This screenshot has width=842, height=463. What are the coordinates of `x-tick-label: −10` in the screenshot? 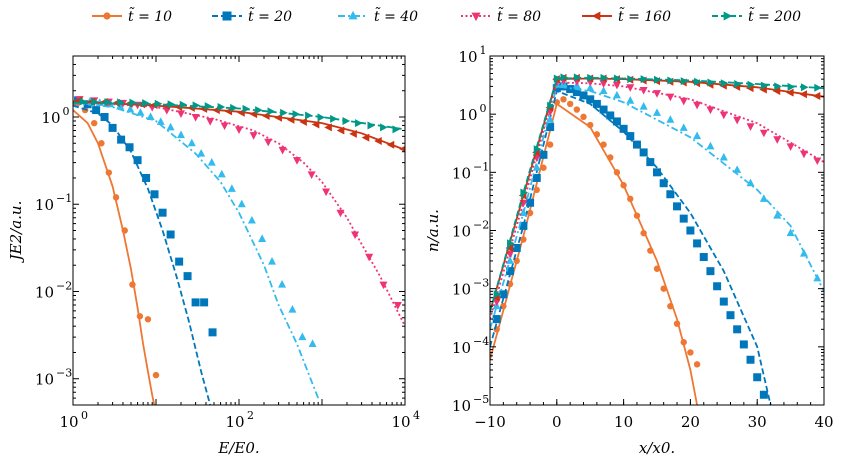 It's located at (490, 422).